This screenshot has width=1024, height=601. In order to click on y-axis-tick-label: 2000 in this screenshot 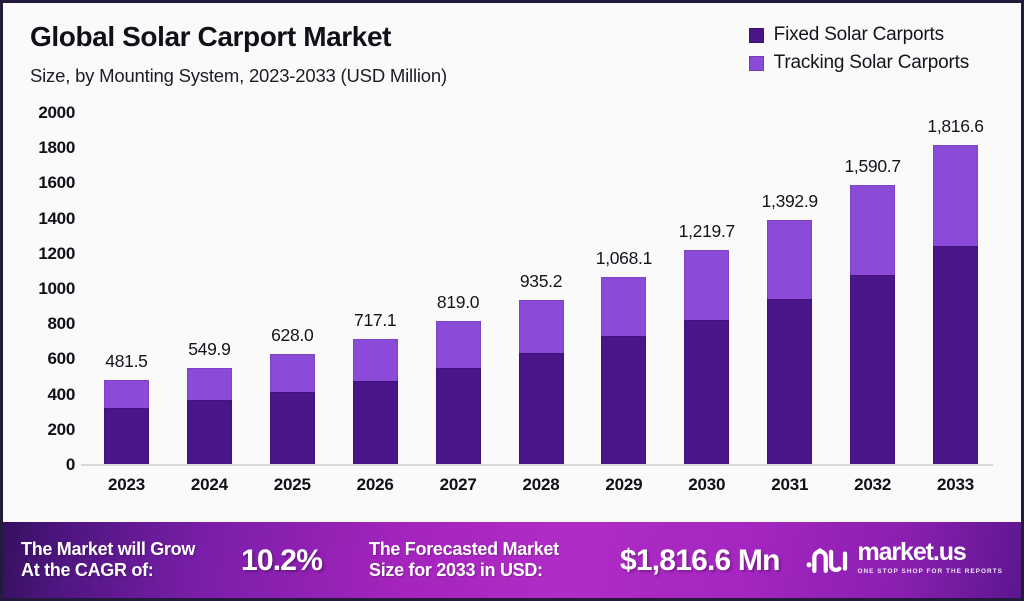, I will do `click(56, 112)`.